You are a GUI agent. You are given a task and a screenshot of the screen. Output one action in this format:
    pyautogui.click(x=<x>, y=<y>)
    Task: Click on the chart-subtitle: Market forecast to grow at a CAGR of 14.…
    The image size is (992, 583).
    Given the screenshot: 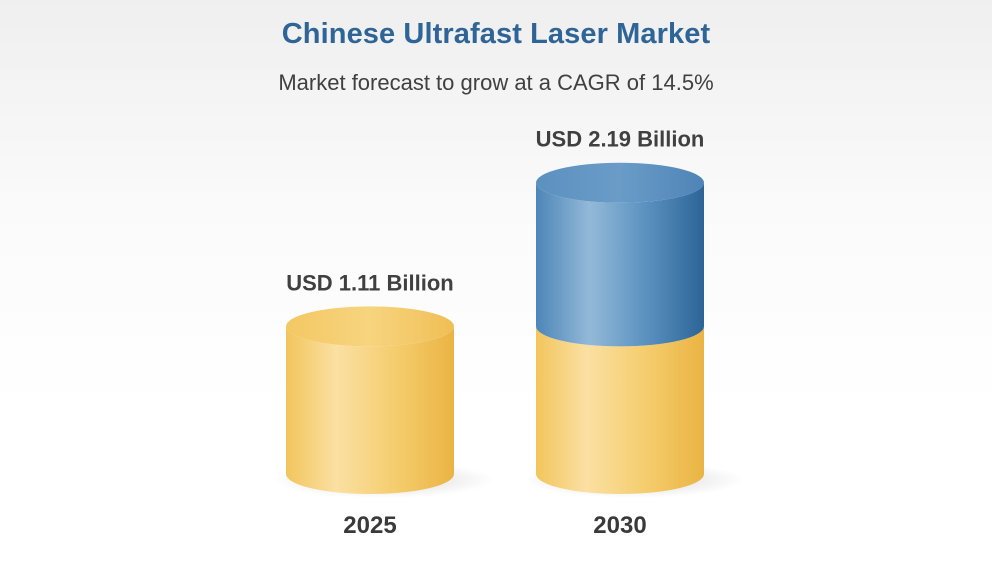 What is the action you would take?
    pyautogui.click(x=496, y=82)
    